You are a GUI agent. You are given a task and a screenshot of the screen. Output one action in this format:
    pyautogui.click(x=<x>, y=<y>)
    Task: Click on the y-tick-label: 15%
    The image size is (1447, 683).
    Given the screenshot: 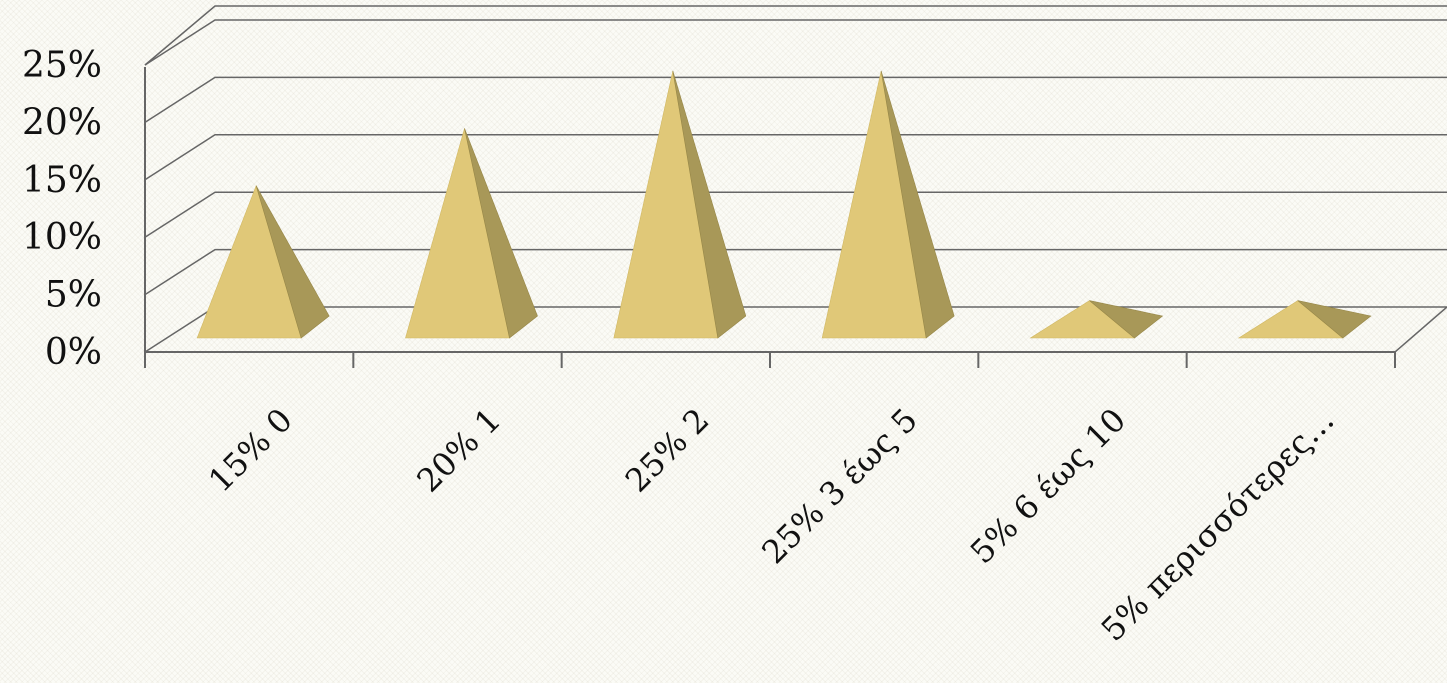 What is the action you would take?
    pyautogui.click(x=62, y=180)
    